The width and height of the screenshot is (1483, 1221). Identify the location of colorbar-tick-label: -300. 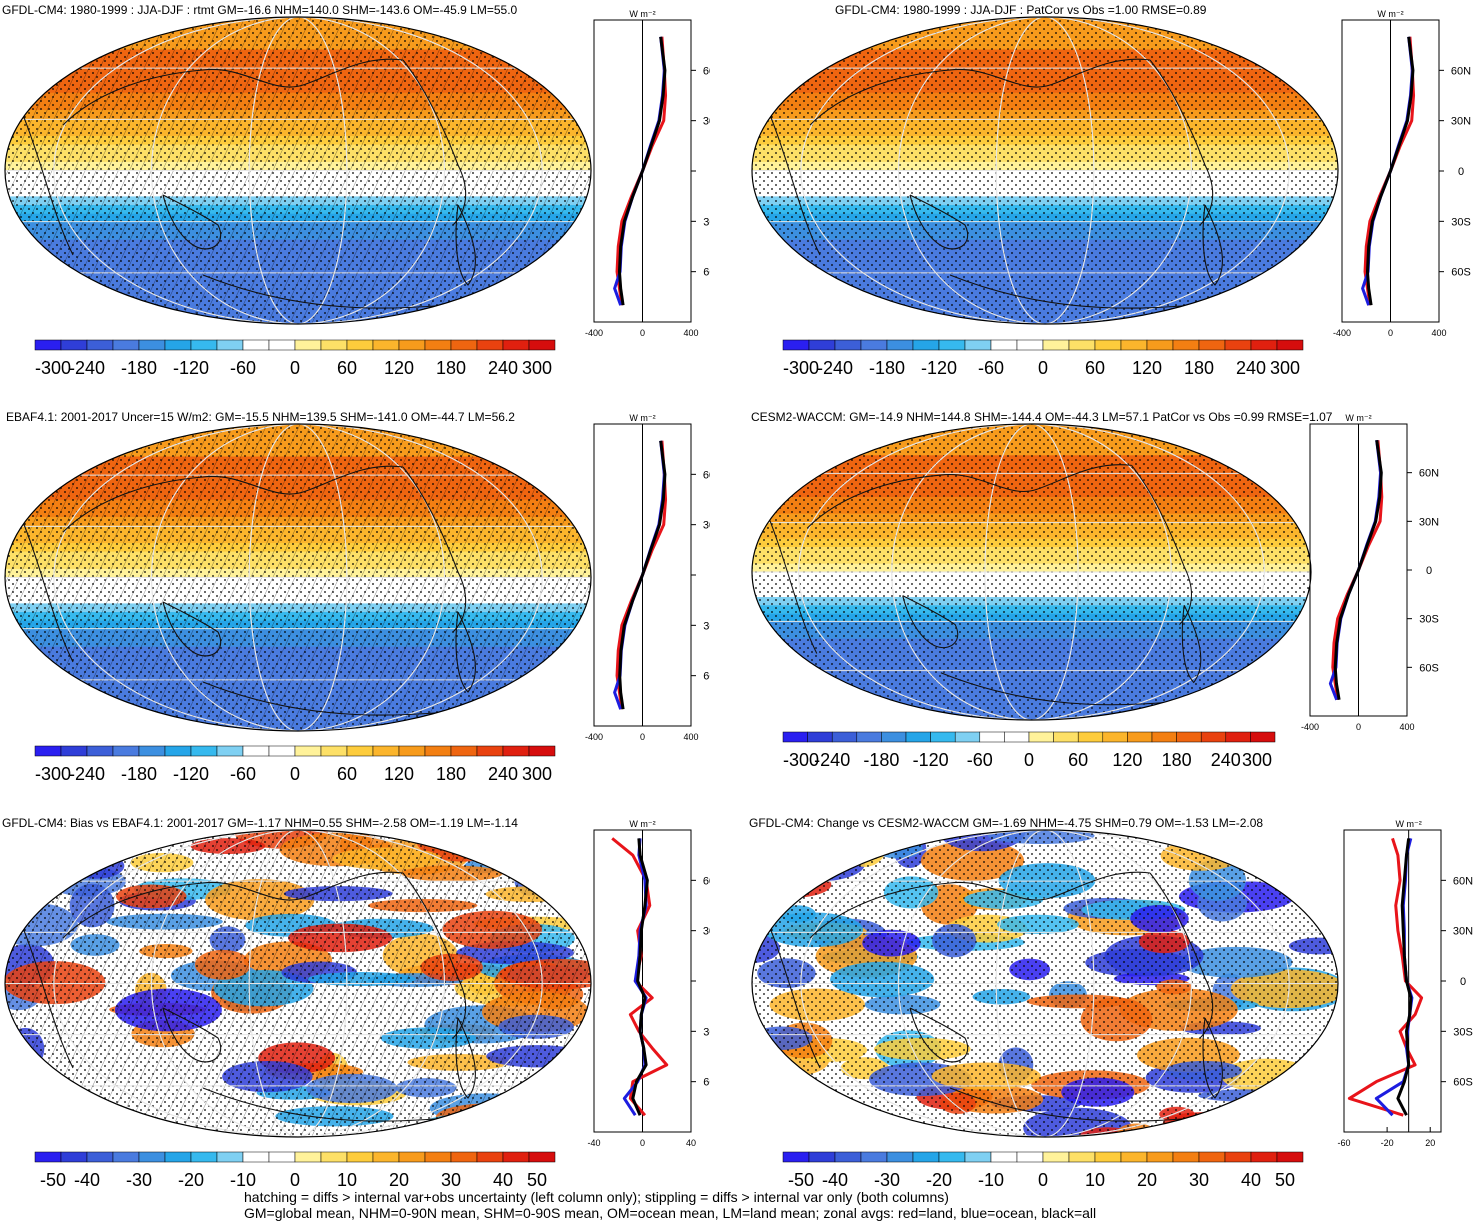
(801, 368).